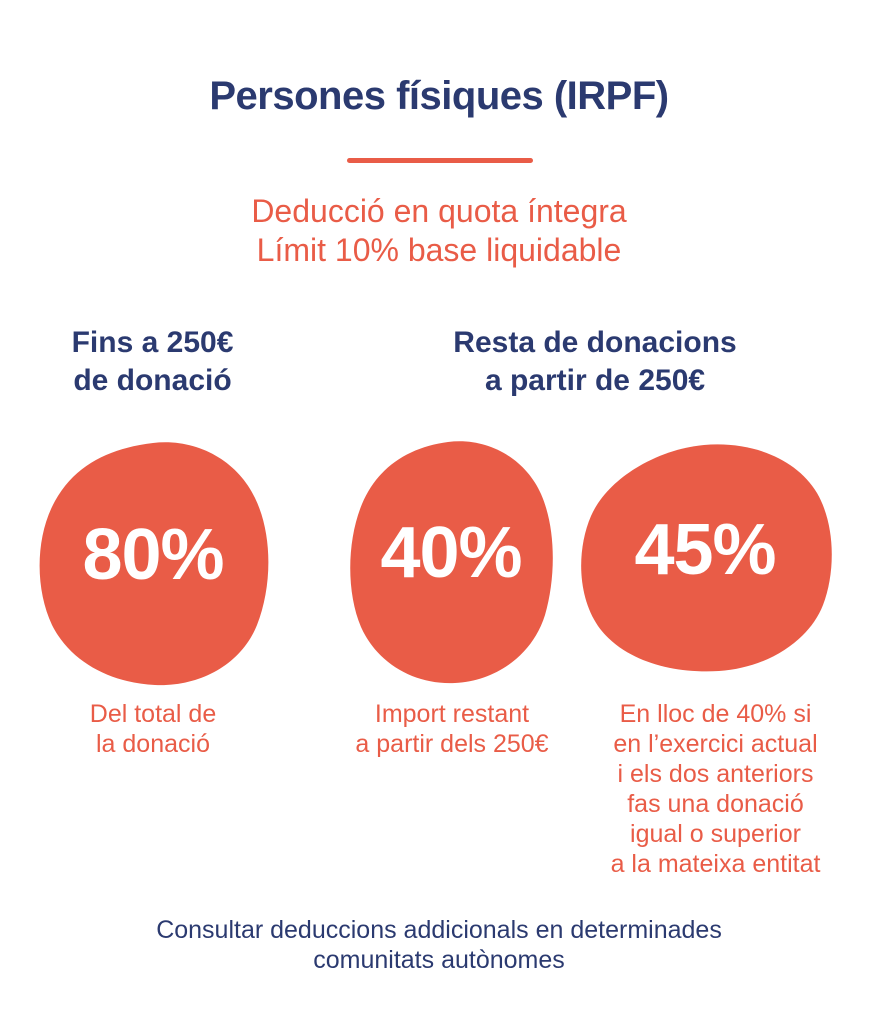  What do you see at coordinates (153, 729) in the screenshot?
I see `caption-80-percent: Del total de la donació` at bounding box center [153, 729].